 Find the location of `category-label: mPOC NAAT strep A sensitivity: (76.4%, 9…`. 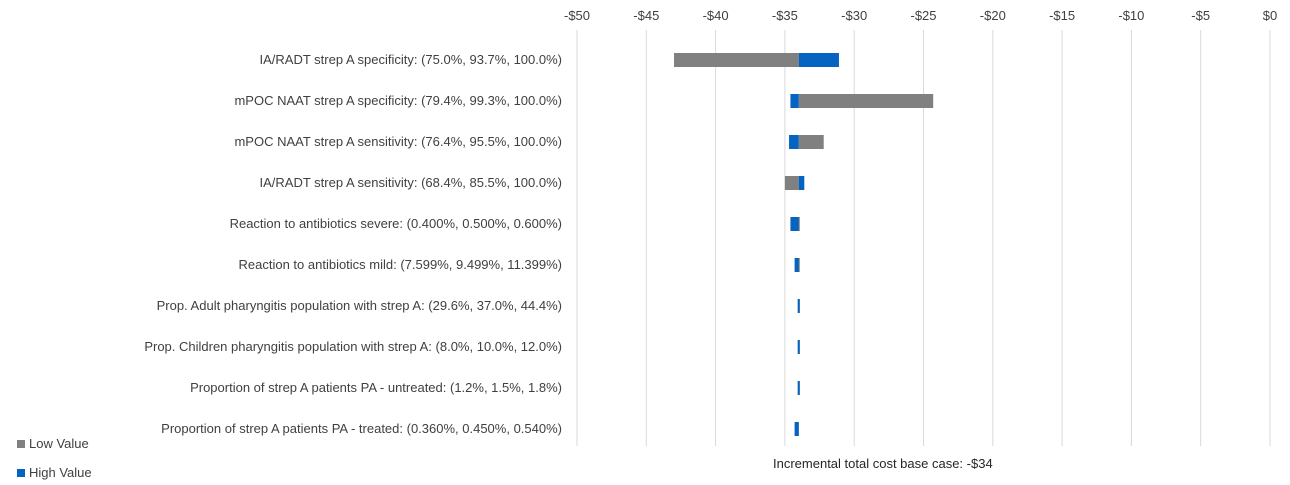

category-label: mPOC NAAT strep A sensitivity: (76.4%, 9… is located at coordinates (398, 141).